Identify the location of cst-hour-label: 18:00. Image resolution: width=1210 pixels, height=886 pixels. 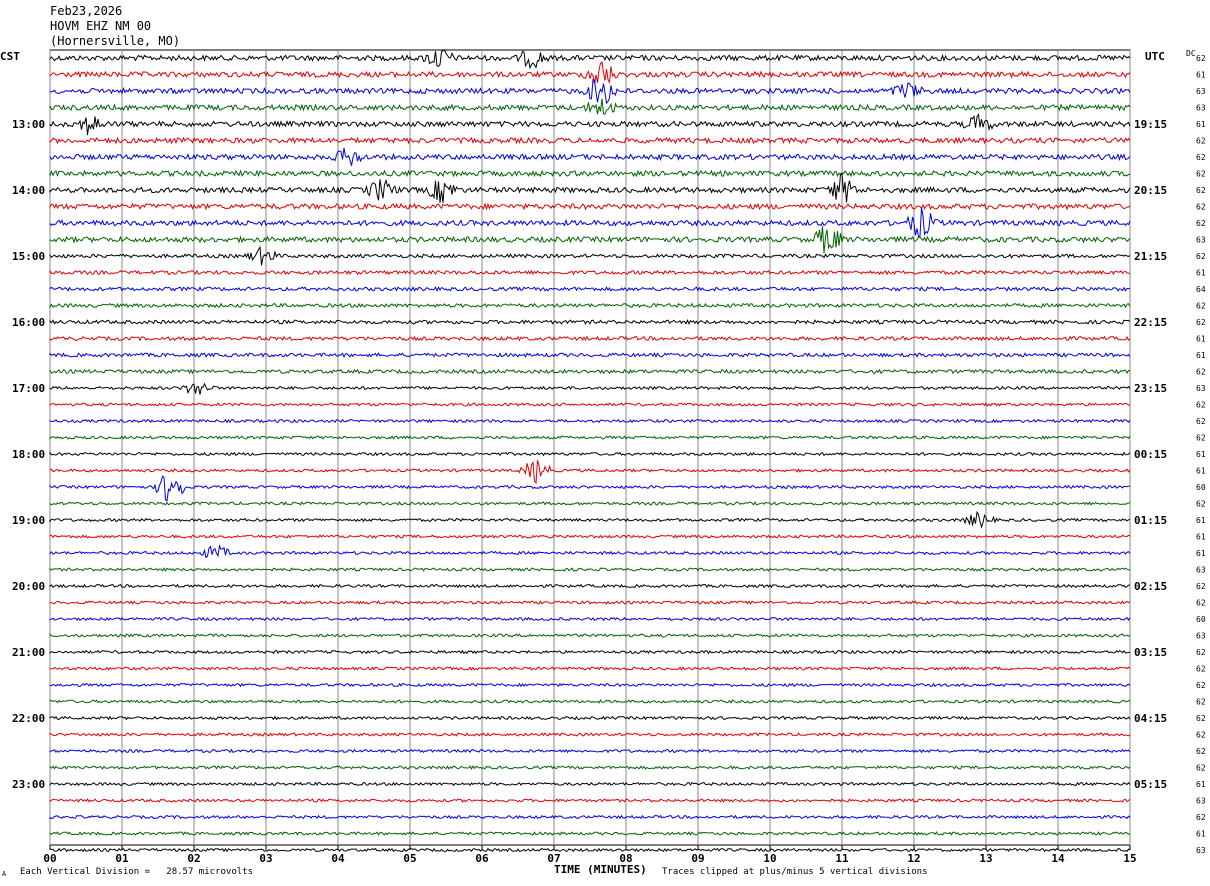
(28, 454).